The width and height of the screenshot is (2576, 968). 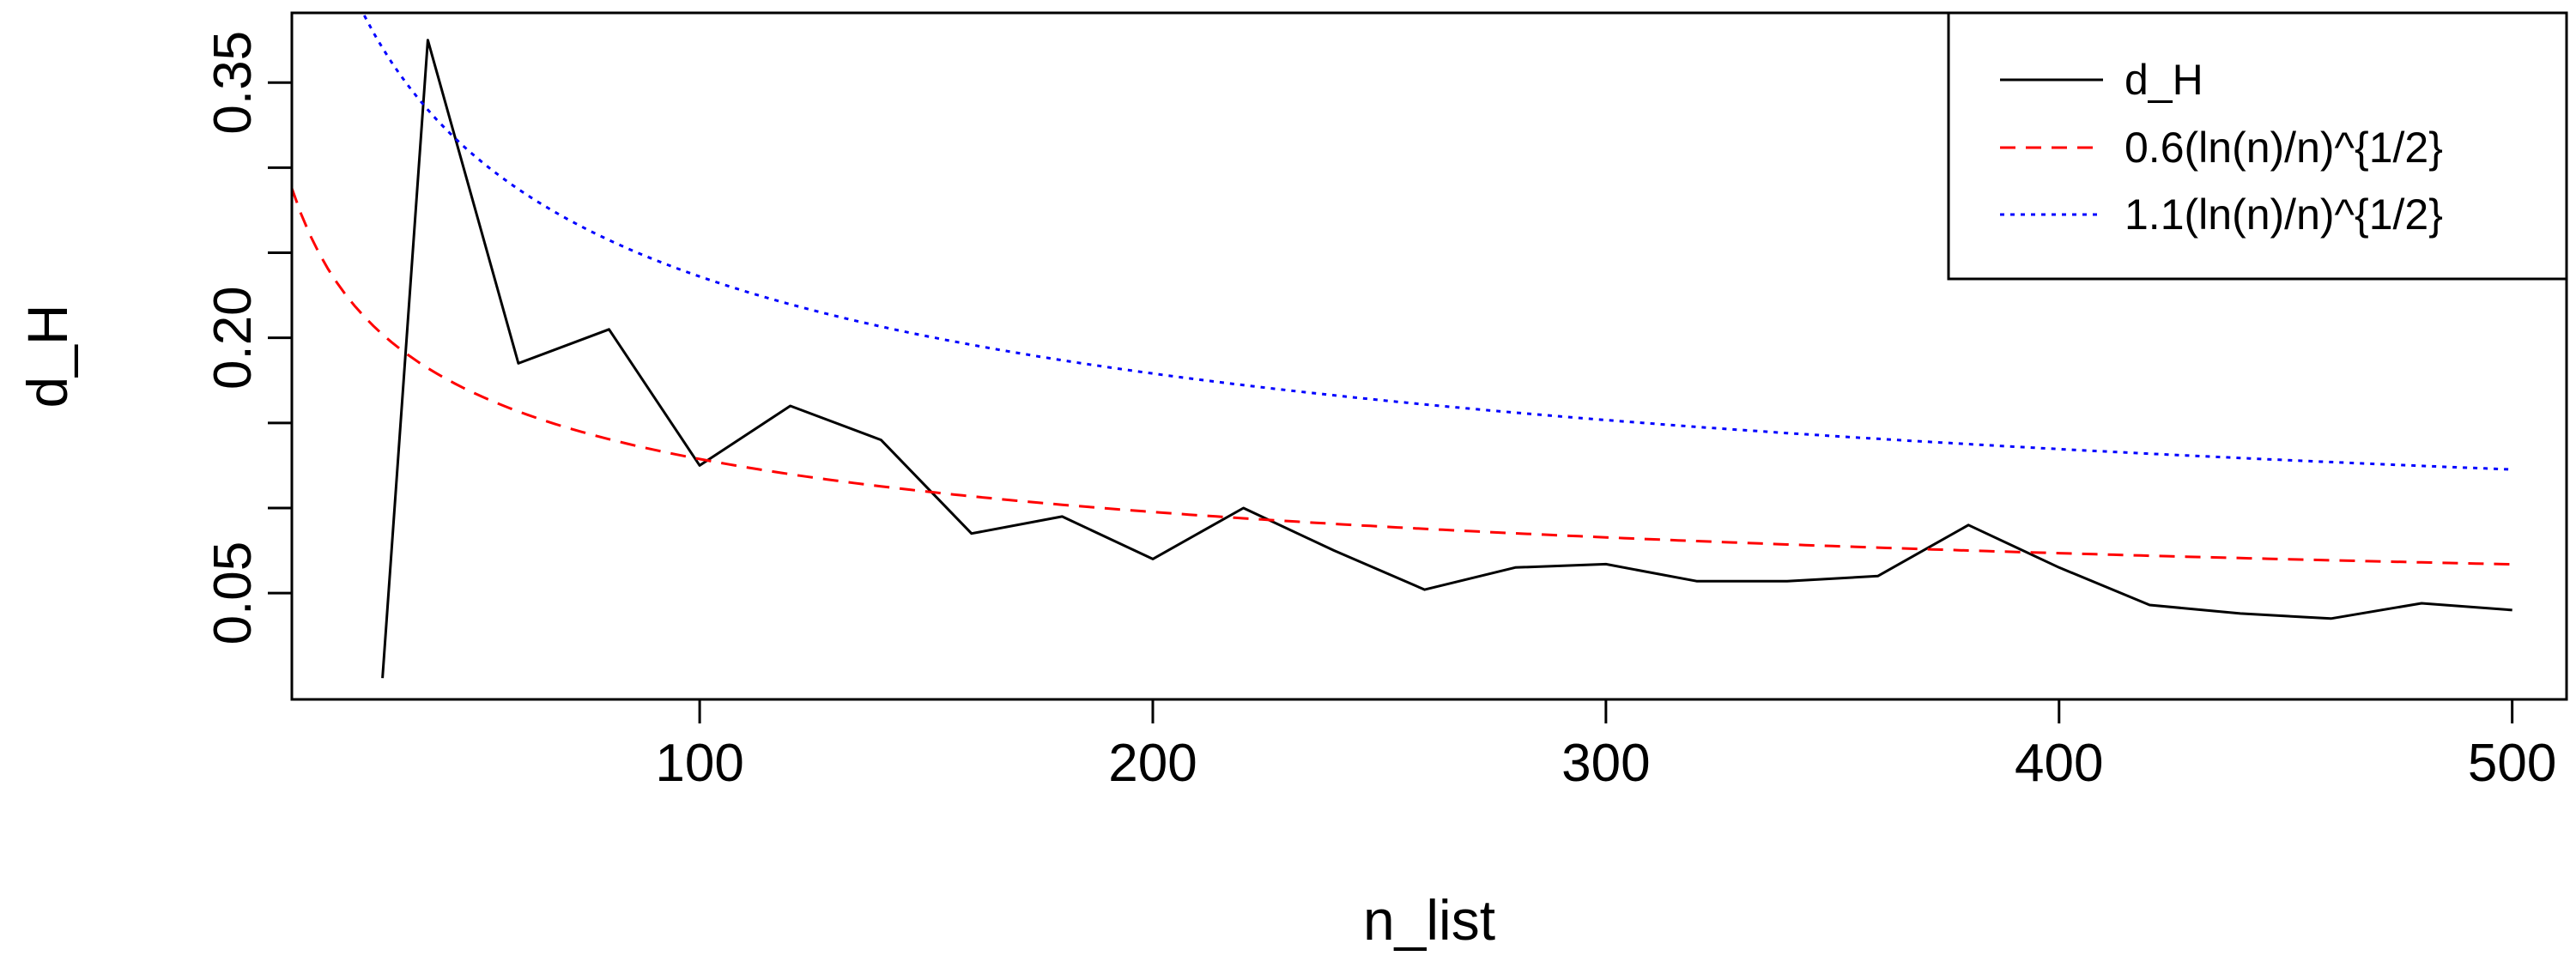 What do you see at coordinates (2512, 763) in the screenshot?
I see `x-tick-label: 500` at bounding box center [2512, 763].